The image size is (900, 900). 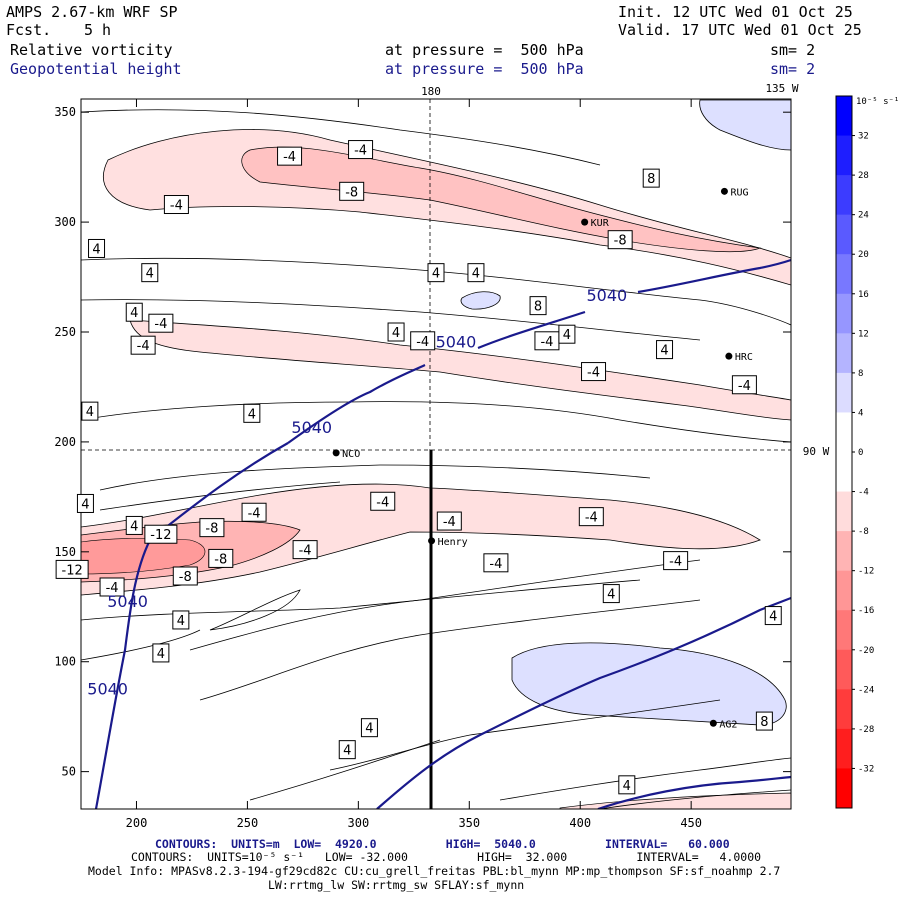 What do you see at coordinates (651, 179) in the screenshot?
I see `vort-label-text: 8` at bounding box center [651, 179].